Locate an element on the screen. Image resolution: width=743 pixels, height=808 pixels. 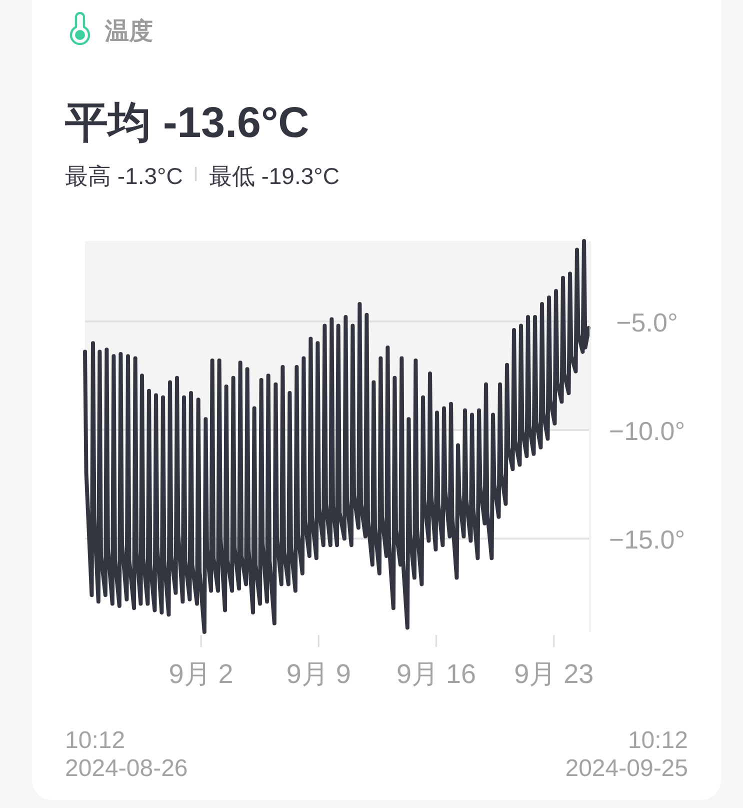
chart-title: 温度 is located at coordinates (128, 31).